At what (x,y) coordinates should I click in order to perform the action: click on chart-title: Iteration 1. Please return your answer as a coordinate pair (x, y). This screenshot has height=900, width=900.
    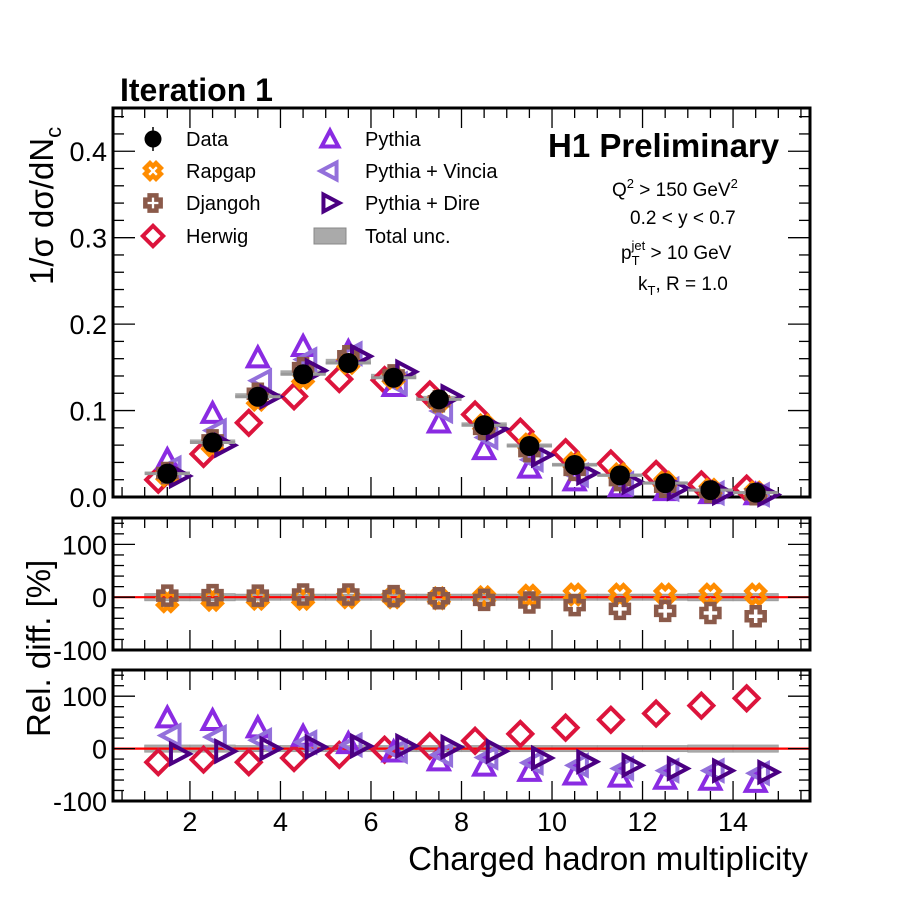
    Looking at the image, I should click on (196, 90).